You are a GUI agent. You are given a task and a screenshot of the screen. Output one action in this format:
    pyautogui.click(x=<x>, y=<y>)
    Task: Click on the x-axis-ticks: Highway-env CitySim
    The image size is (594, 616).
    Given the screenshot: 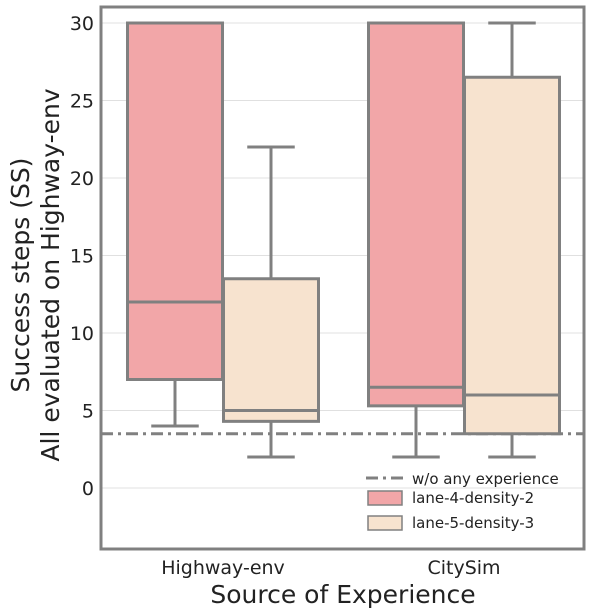 What is the action you would take?
    pyautogui.click(x=330, y=568)
    